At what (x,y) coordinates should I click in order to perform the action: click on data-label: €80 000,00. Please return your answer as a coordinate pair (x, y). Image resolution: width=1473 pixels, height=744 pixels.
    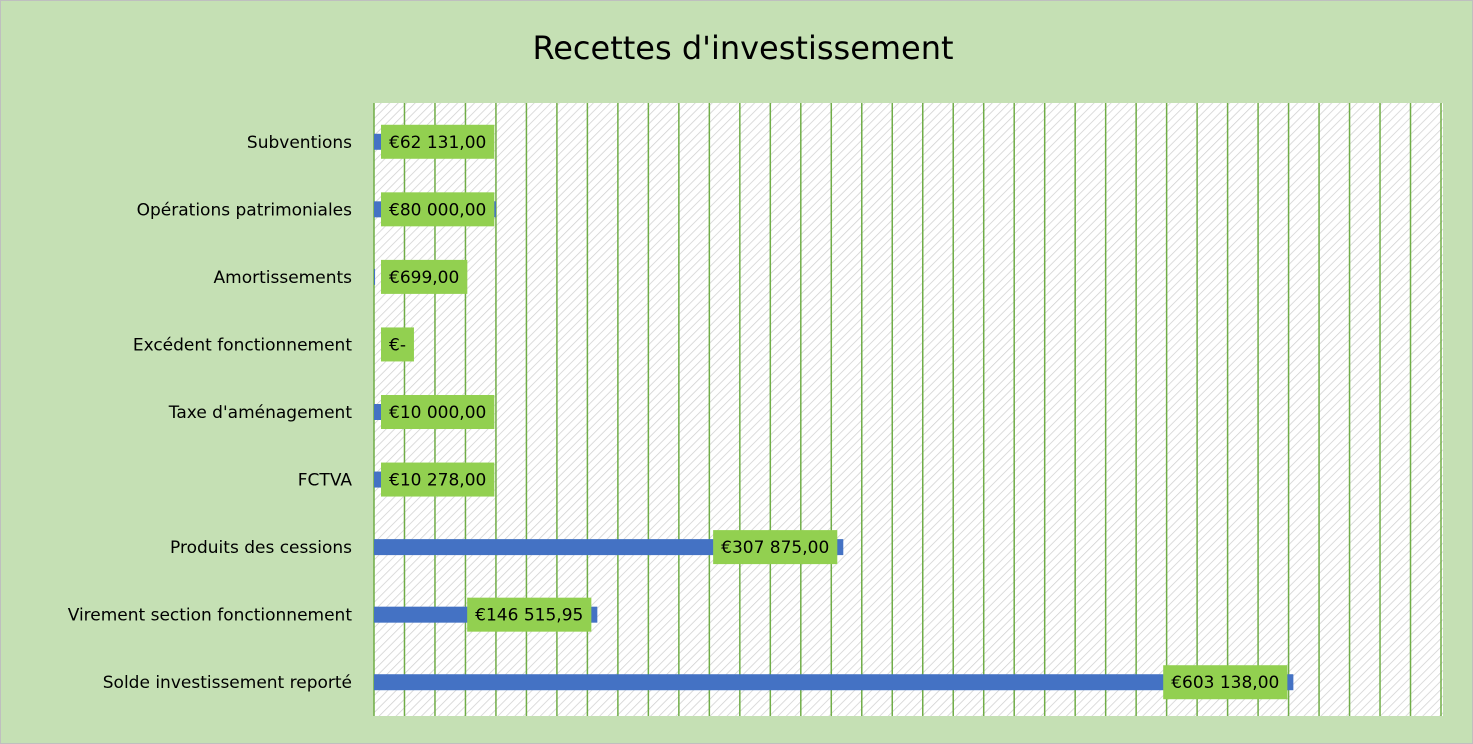
    Looking at the image, I should click on (437, 210).